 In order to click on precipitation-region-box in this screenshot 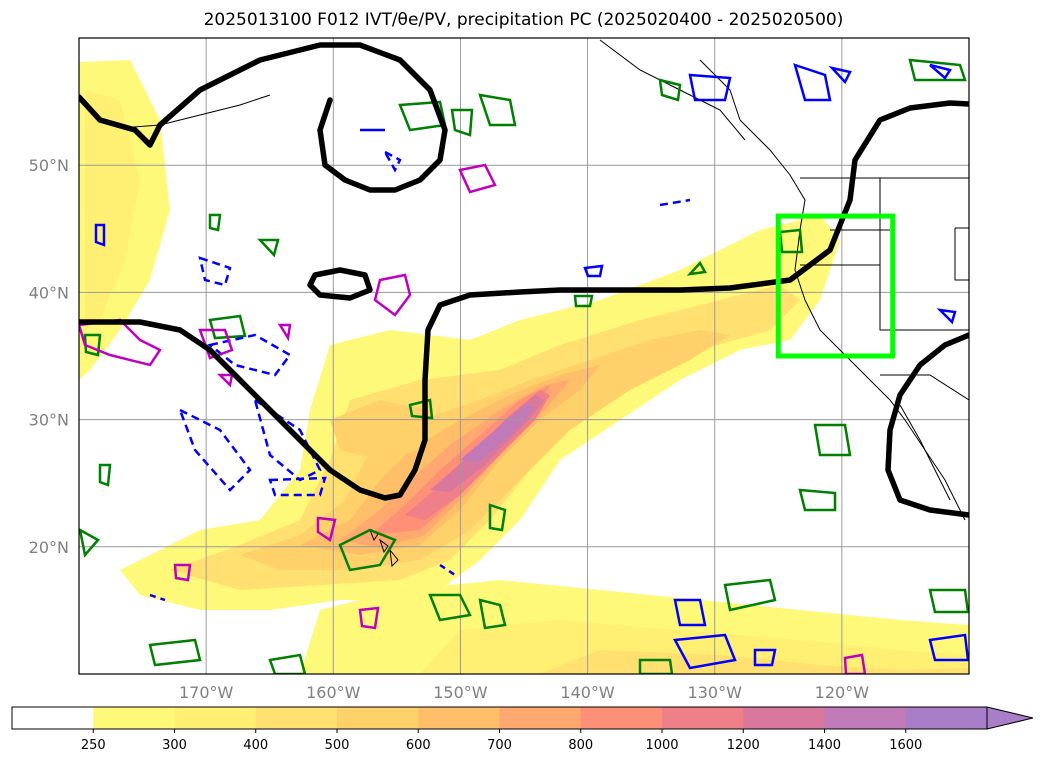, I will do `click(835, 286)`.